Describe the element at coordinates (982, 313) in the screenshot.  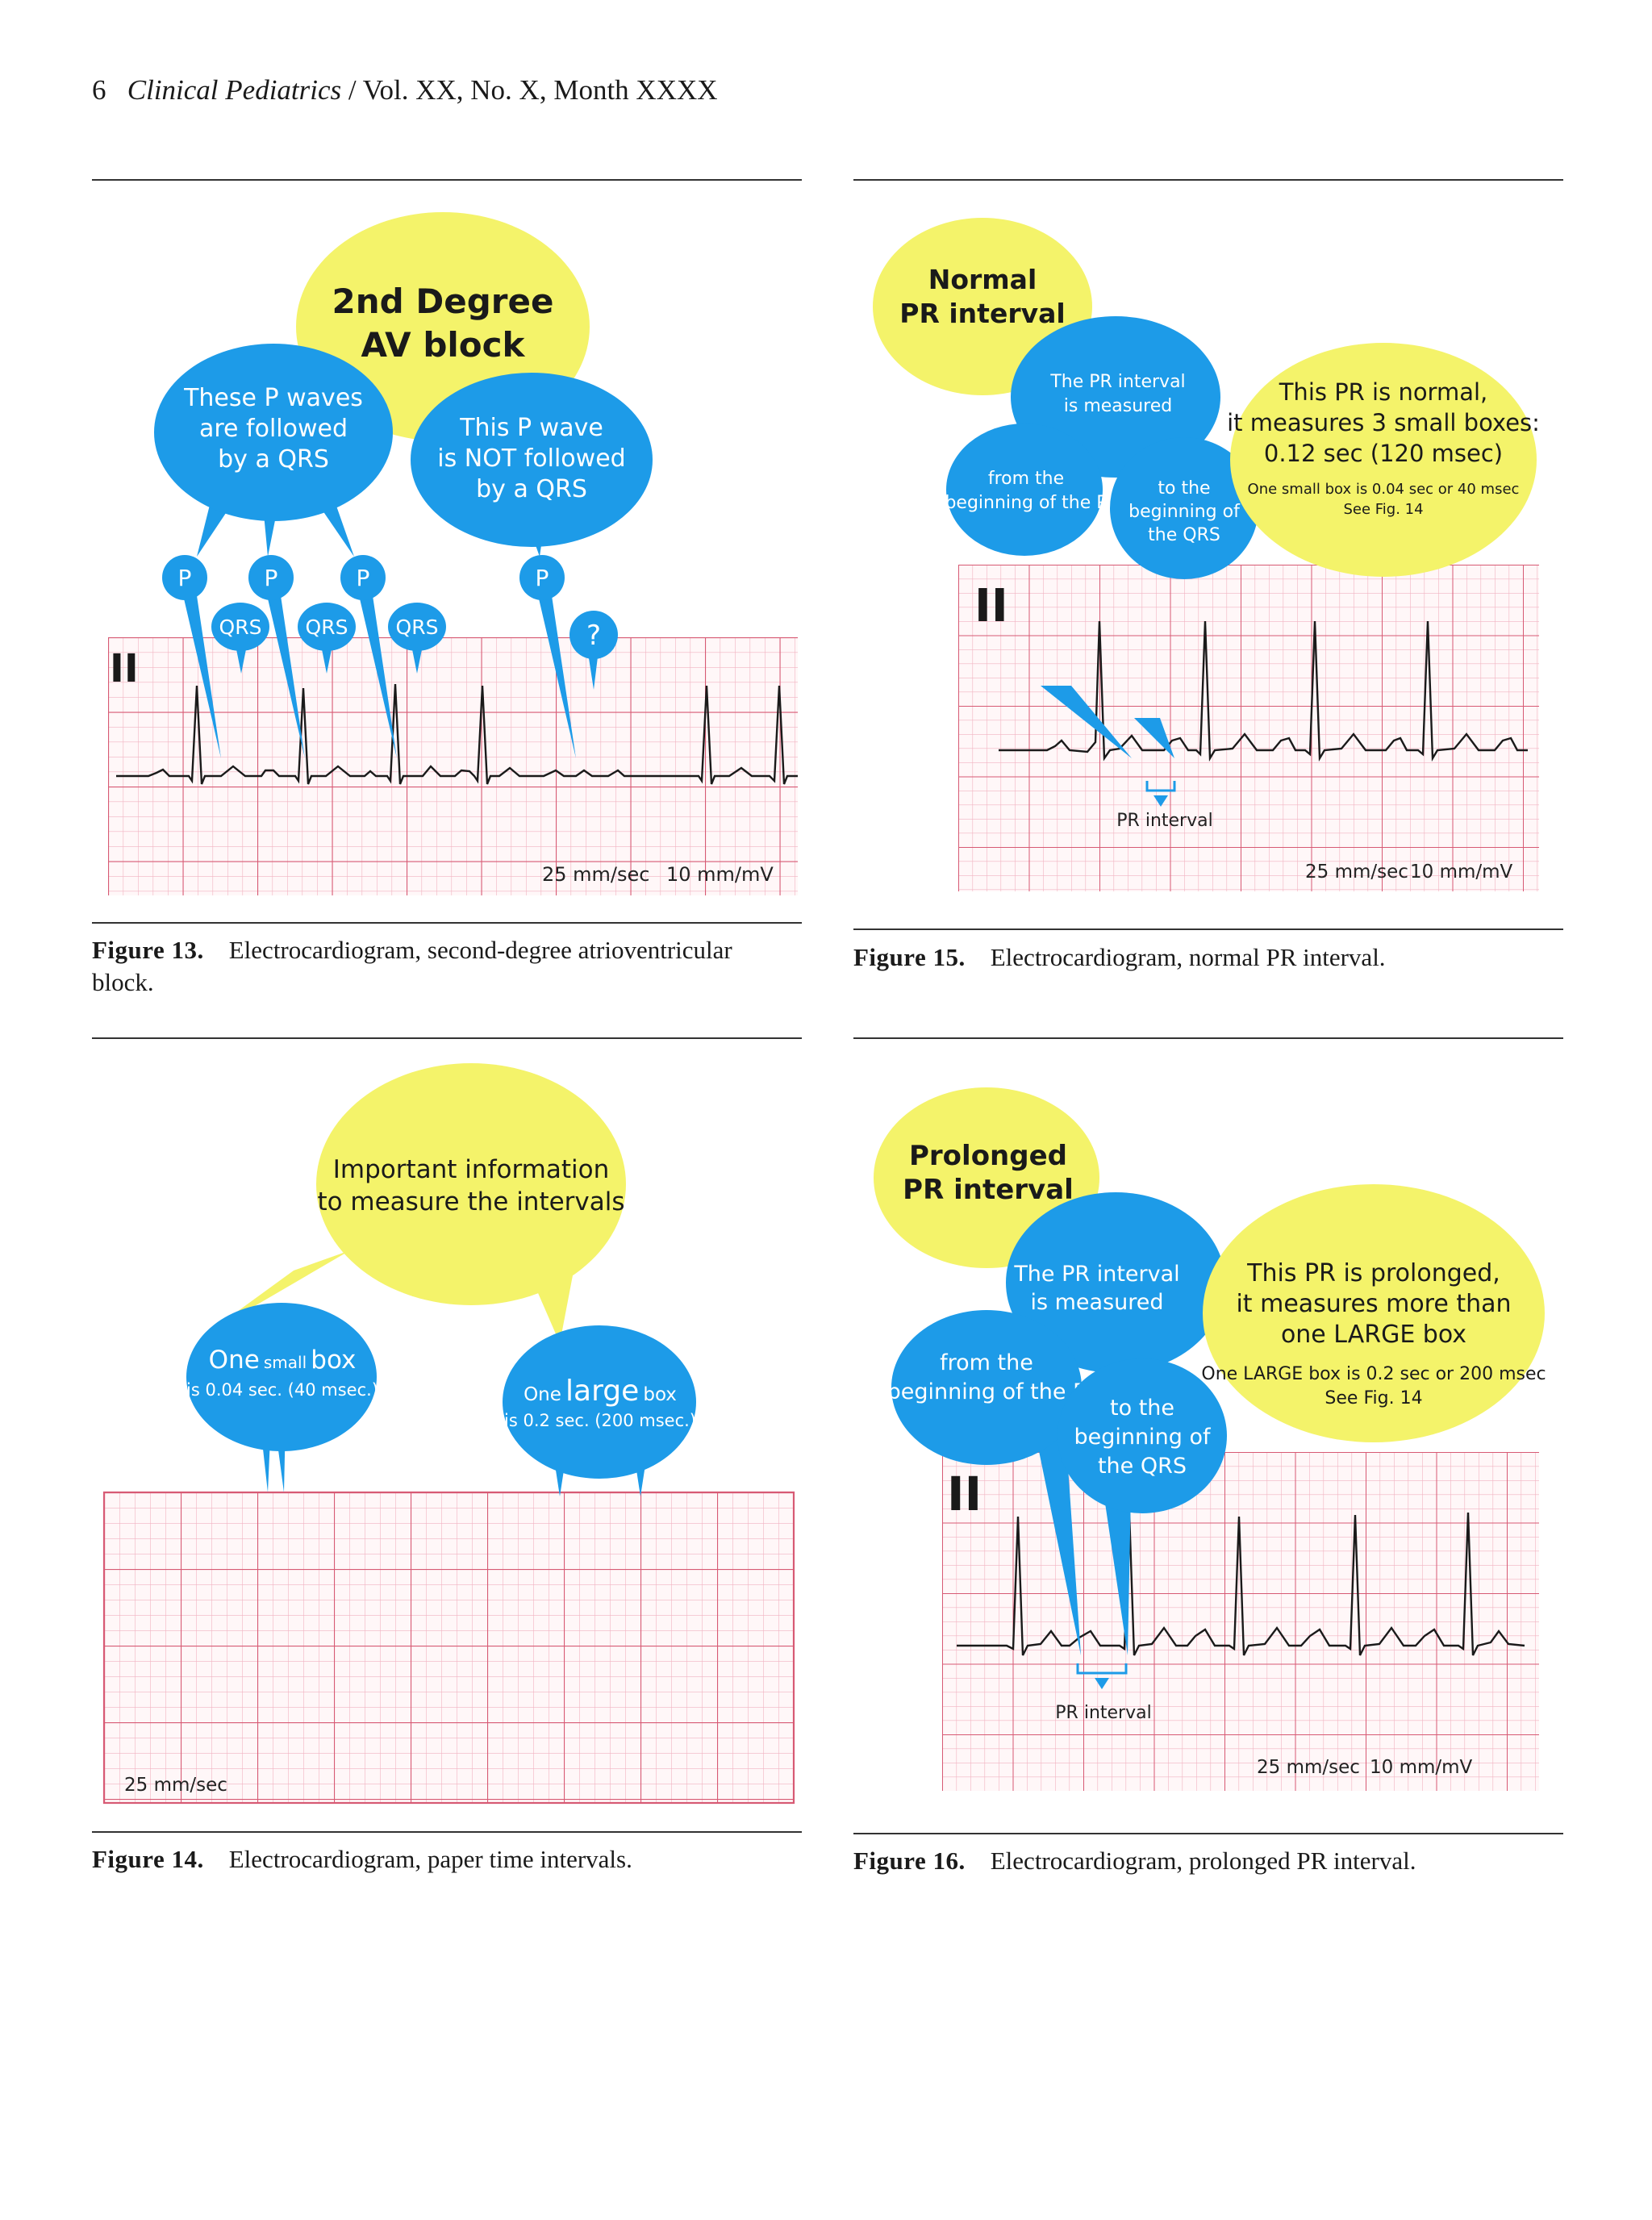
I see `title-line2: PR interval` at that location.